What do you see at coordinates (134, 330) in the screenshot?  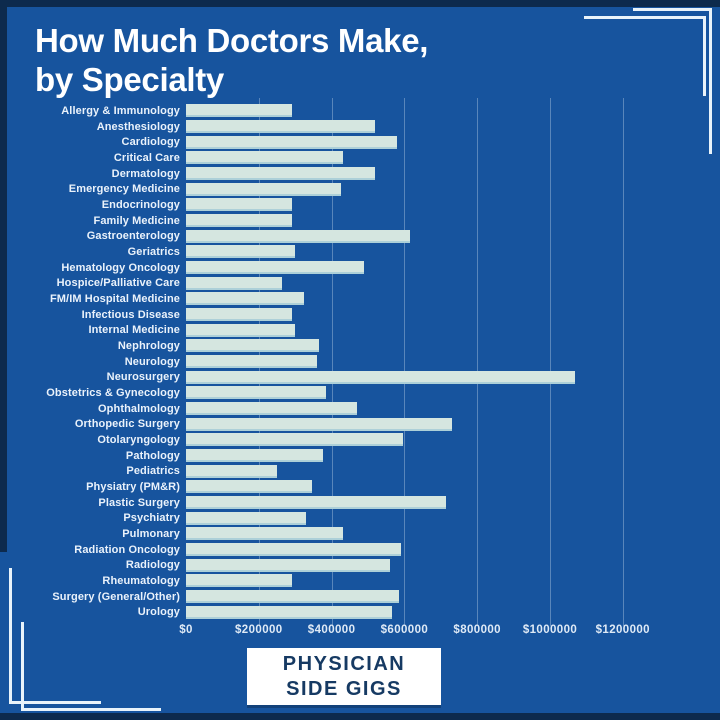 I see `category-label: Internal Medicine` at bounding box center [134, 330].